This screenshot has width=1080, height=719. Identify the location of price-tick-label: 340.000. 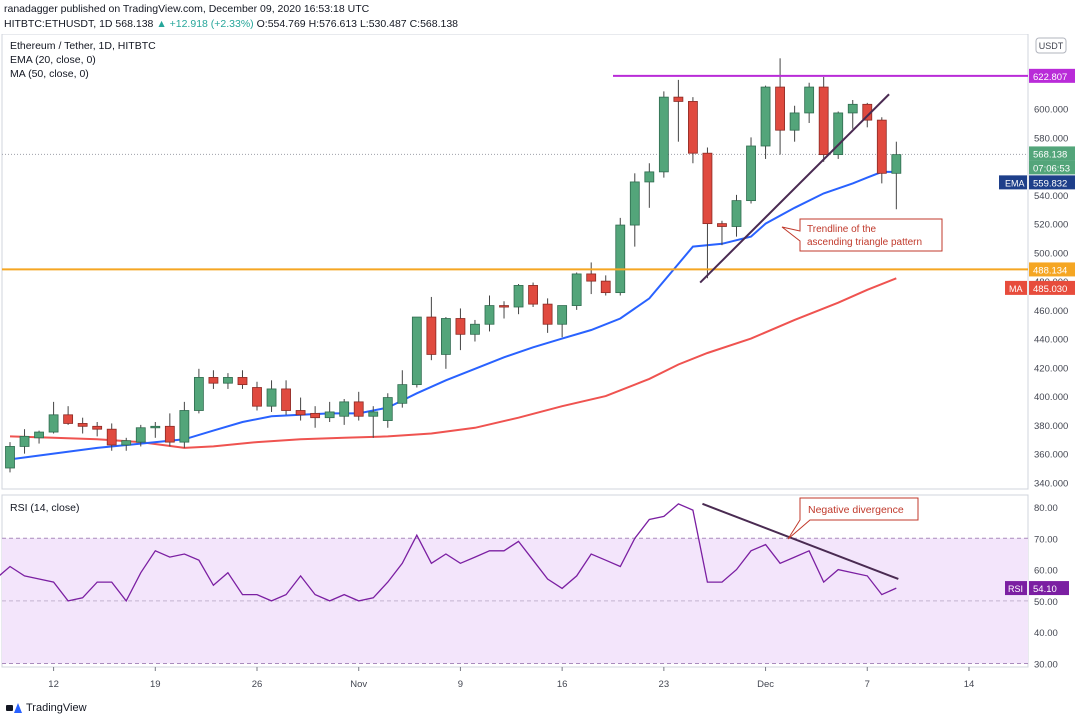
(1051, 483).